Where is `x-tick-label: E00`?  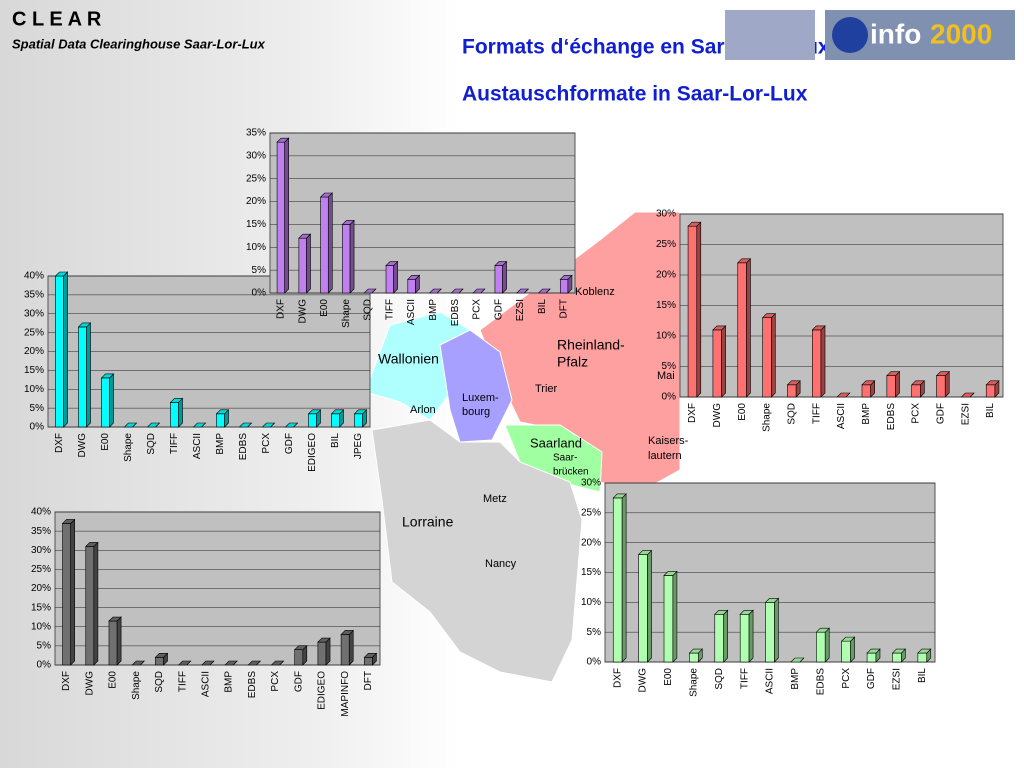
x-tick-label: E00 is located at coordinates (742, 412).